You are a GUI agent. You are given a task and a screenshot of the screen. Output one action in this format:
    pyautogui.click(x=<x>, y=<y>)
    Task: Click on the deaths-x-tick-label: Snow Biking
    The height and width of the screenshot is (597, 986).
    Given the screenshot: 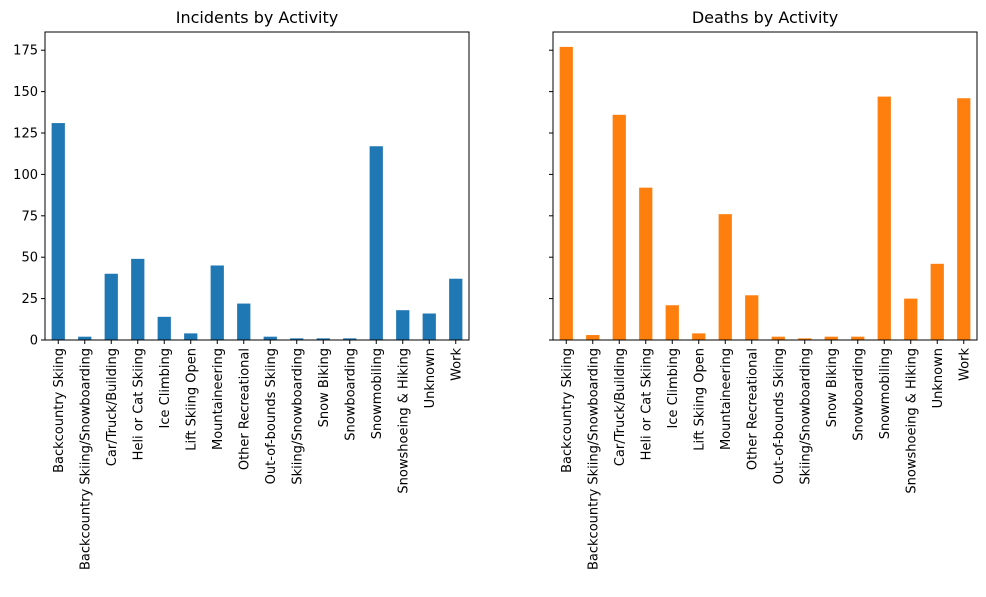 What is the action you would take?
    pyautogui.click(x=832, y=387)
    